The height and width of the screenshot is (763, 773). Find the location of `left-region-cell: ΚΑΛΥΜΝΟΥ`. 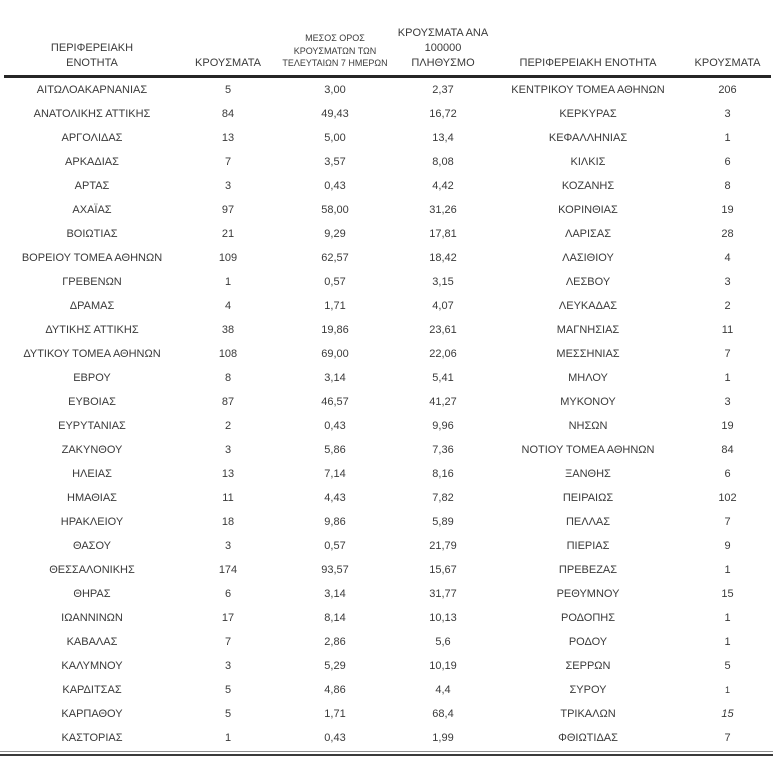

left-region-cell: ΚΑΛΥΜΝΟΥ is located at coordinates (92, 665).